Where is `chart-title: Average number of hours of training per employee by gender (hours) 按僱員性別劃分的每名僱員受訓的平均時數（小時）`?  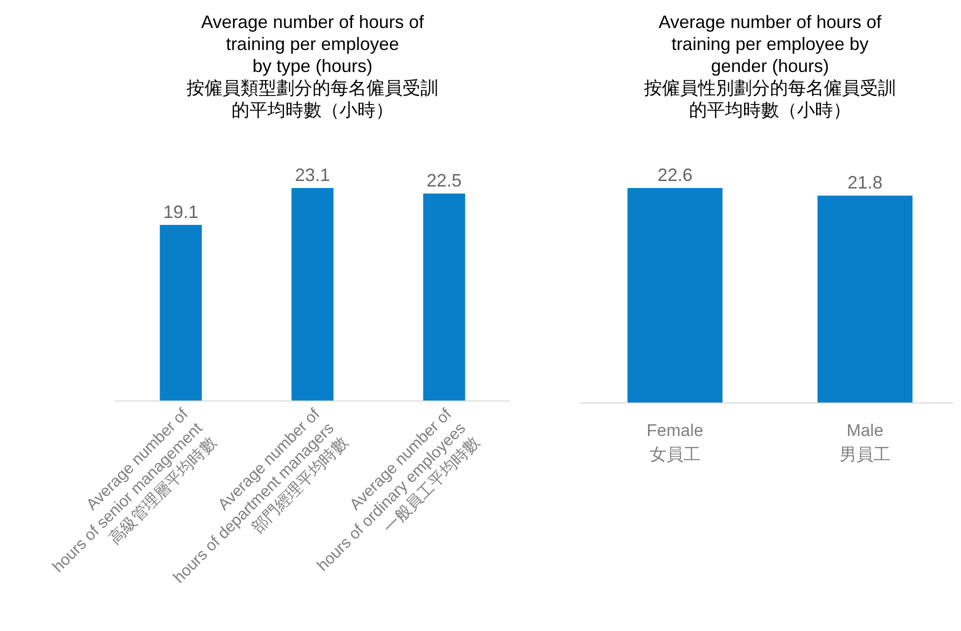 chart-title: Average number of hours of training per employee by gender (hours) 按僱員性別劃分的每名僱員受訓的平均時數（小時） is located at coordinates (770, 66).